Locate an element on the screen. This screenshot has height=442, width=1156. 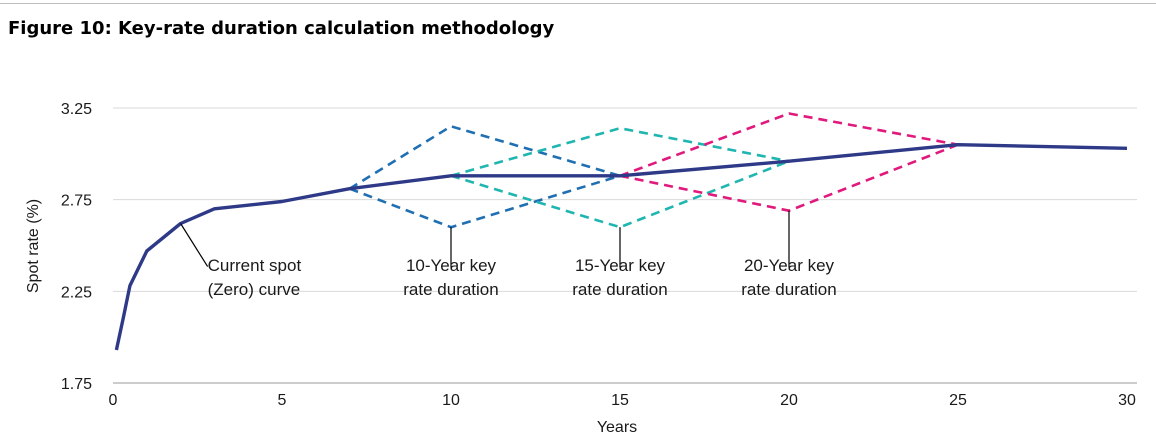
annotation-krd20-line-1: 20-Year key is located at coordinates (789, 265).